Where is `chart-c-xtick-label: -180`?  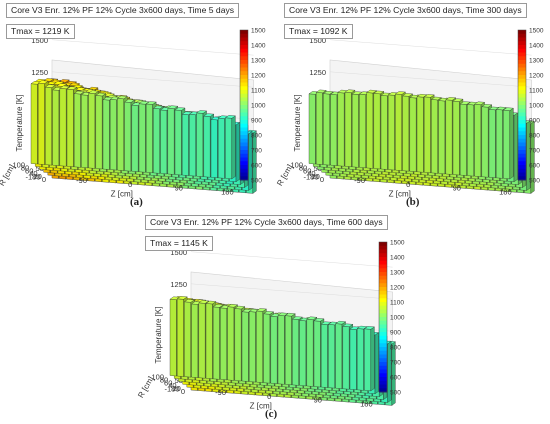 chart-c-xtick-label: -180 is located at coordinates (171, 389).